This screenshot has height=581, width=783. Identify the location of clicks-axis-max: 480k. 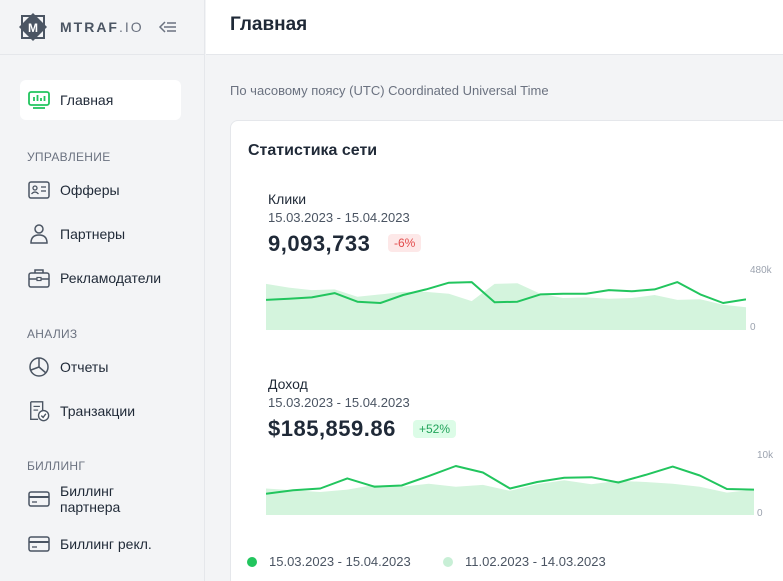
(761, 270).